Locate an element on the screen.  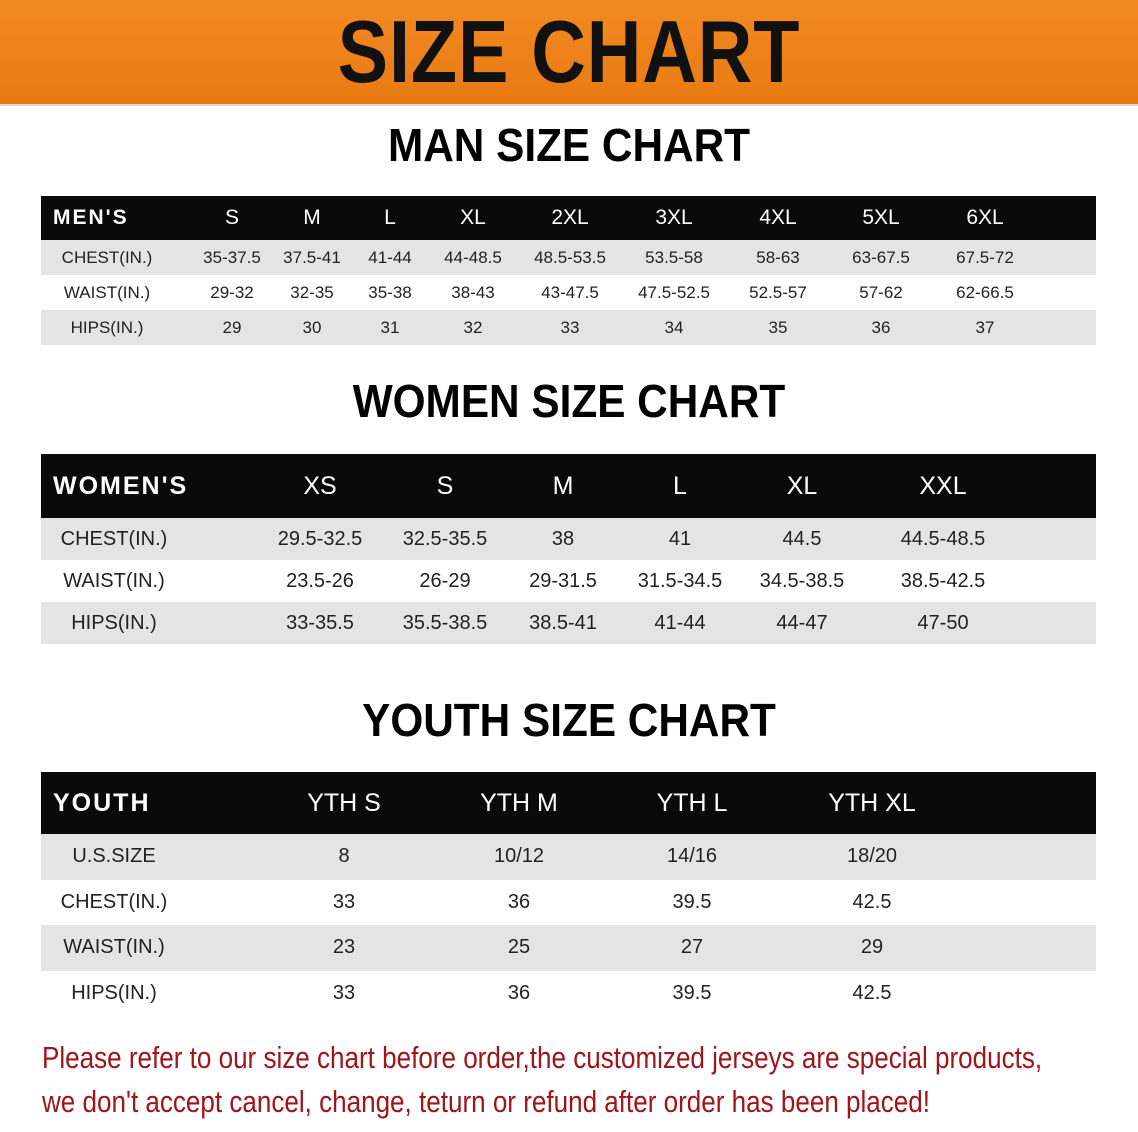
table-cell: 57-62 is located at coordinates (881, 292).